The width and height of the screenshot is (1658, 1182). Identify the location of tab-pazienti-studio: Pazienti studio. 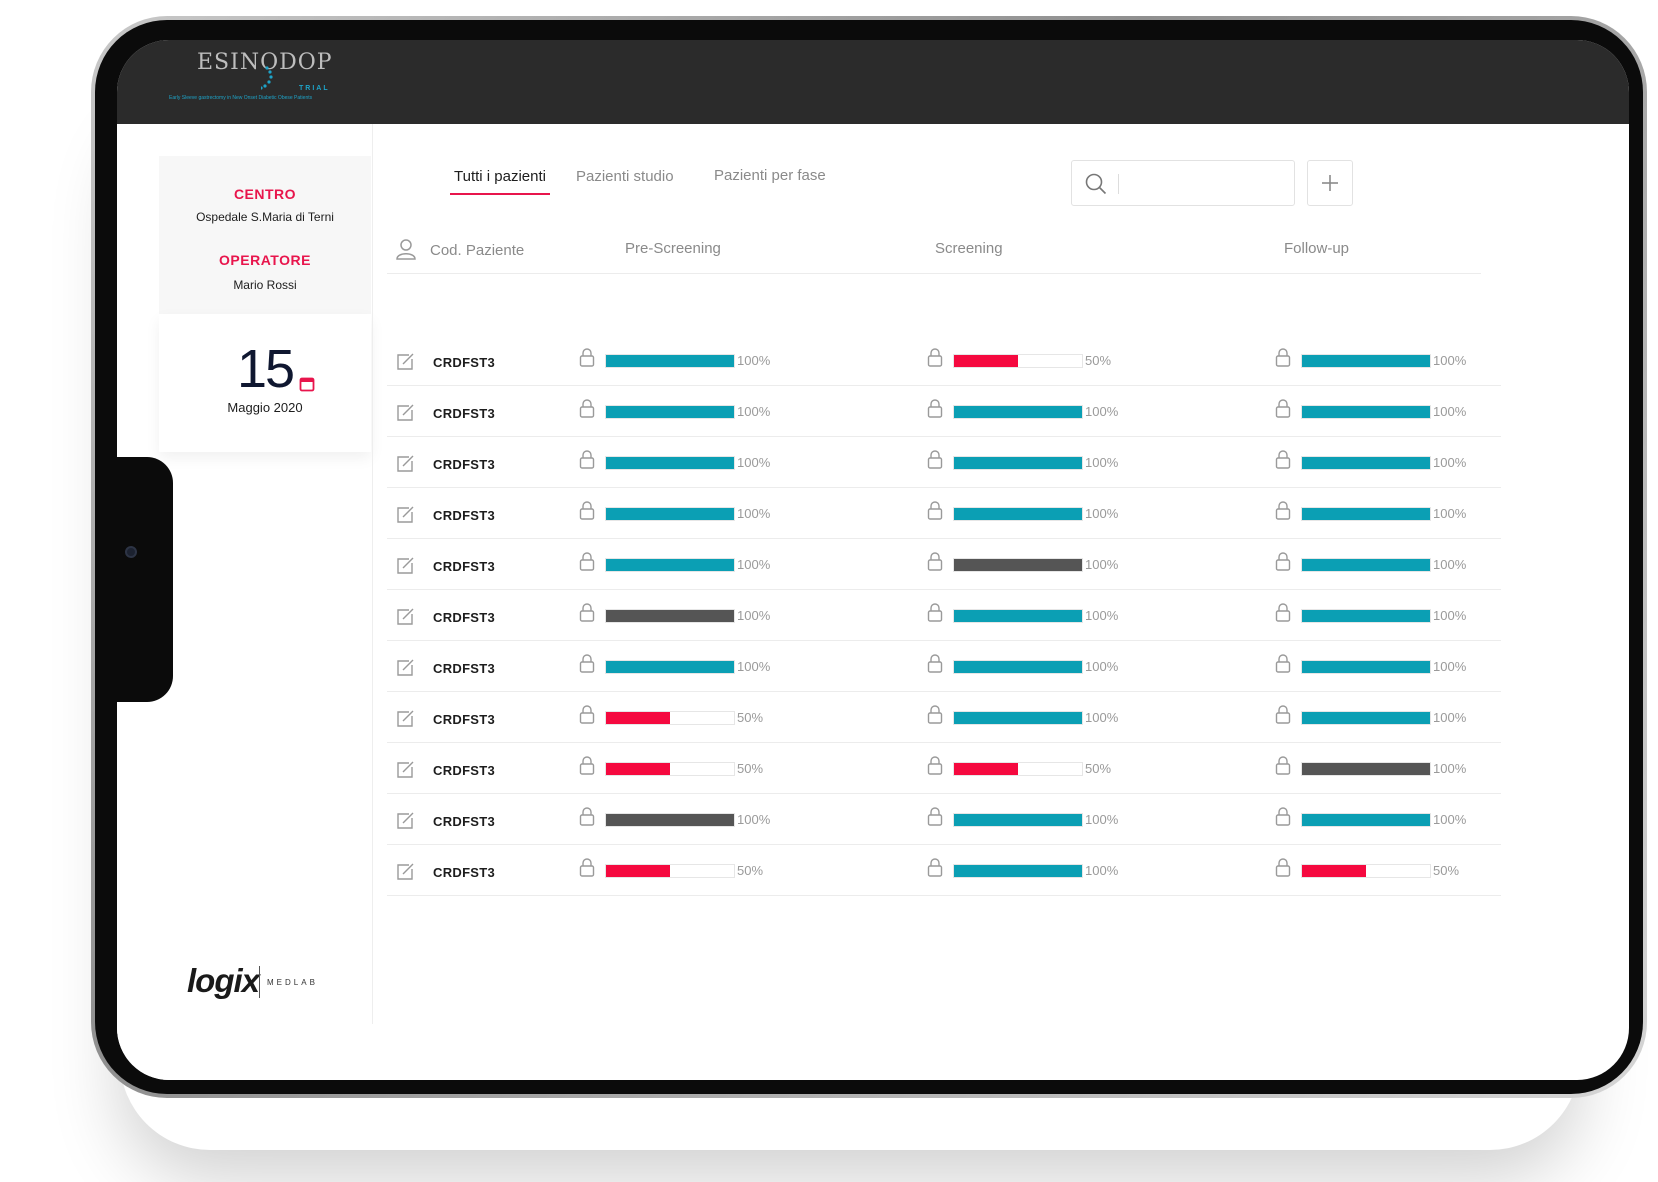
(625, 176).